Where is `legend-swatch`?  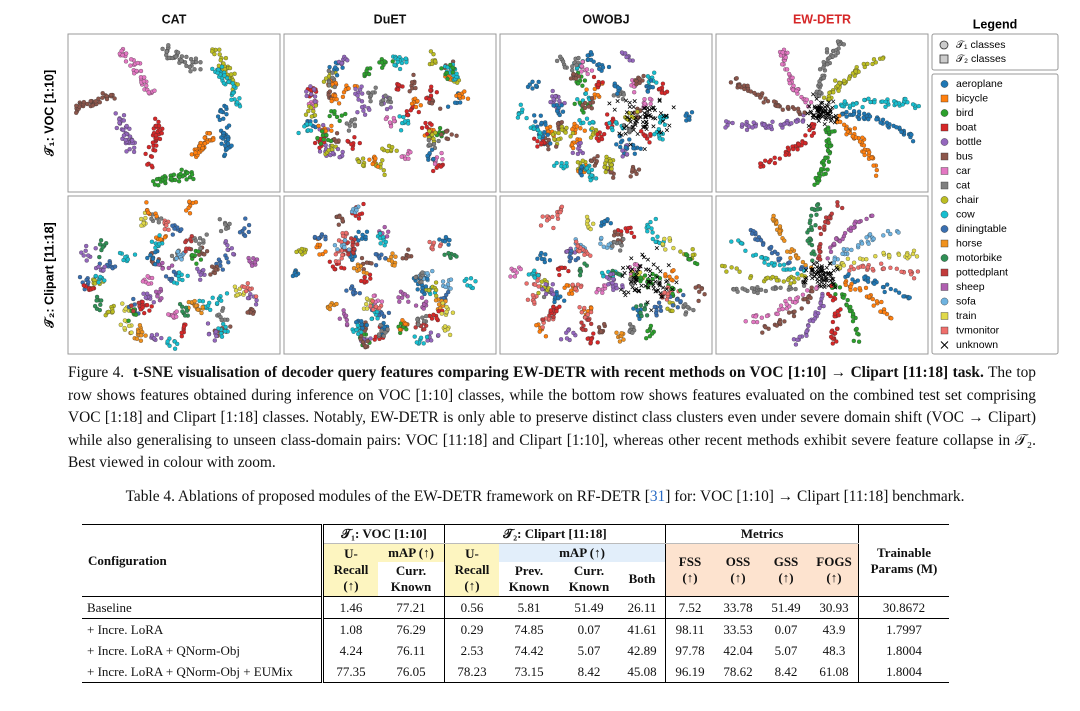 legend-swatch is located at coordinates (944, 84).